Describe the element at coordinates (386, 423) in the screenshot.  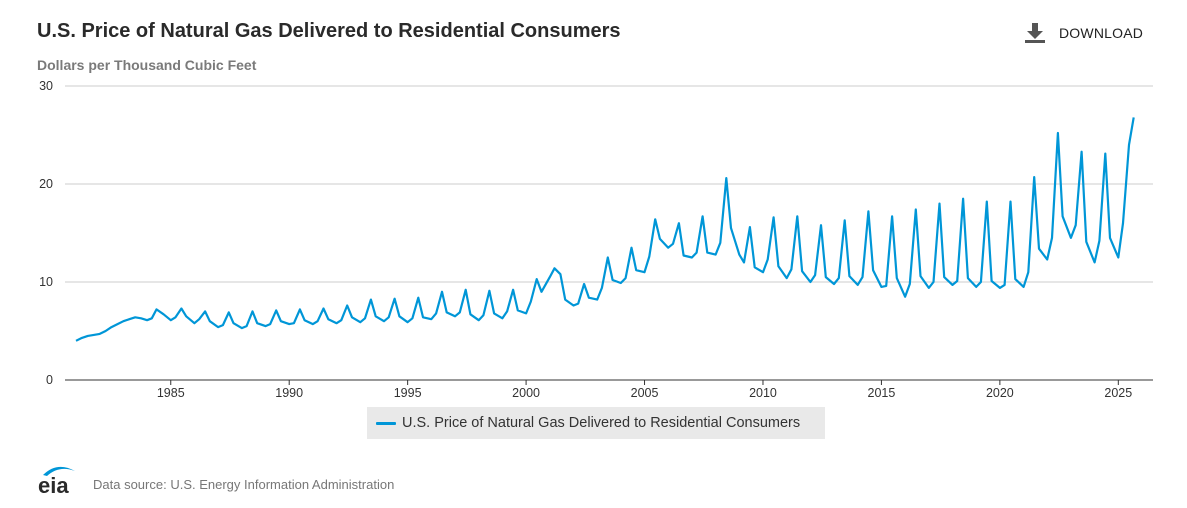
I see `legend-swatch` at that location.